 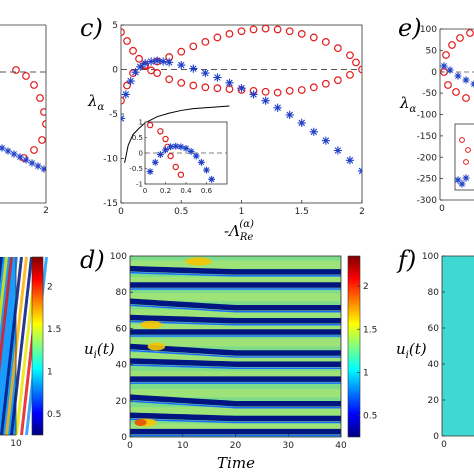 What do you see at coordinates (16, 444) in the screenshot?
I see `panel-b-x-tick: 10` at bounding box center [16, 444].